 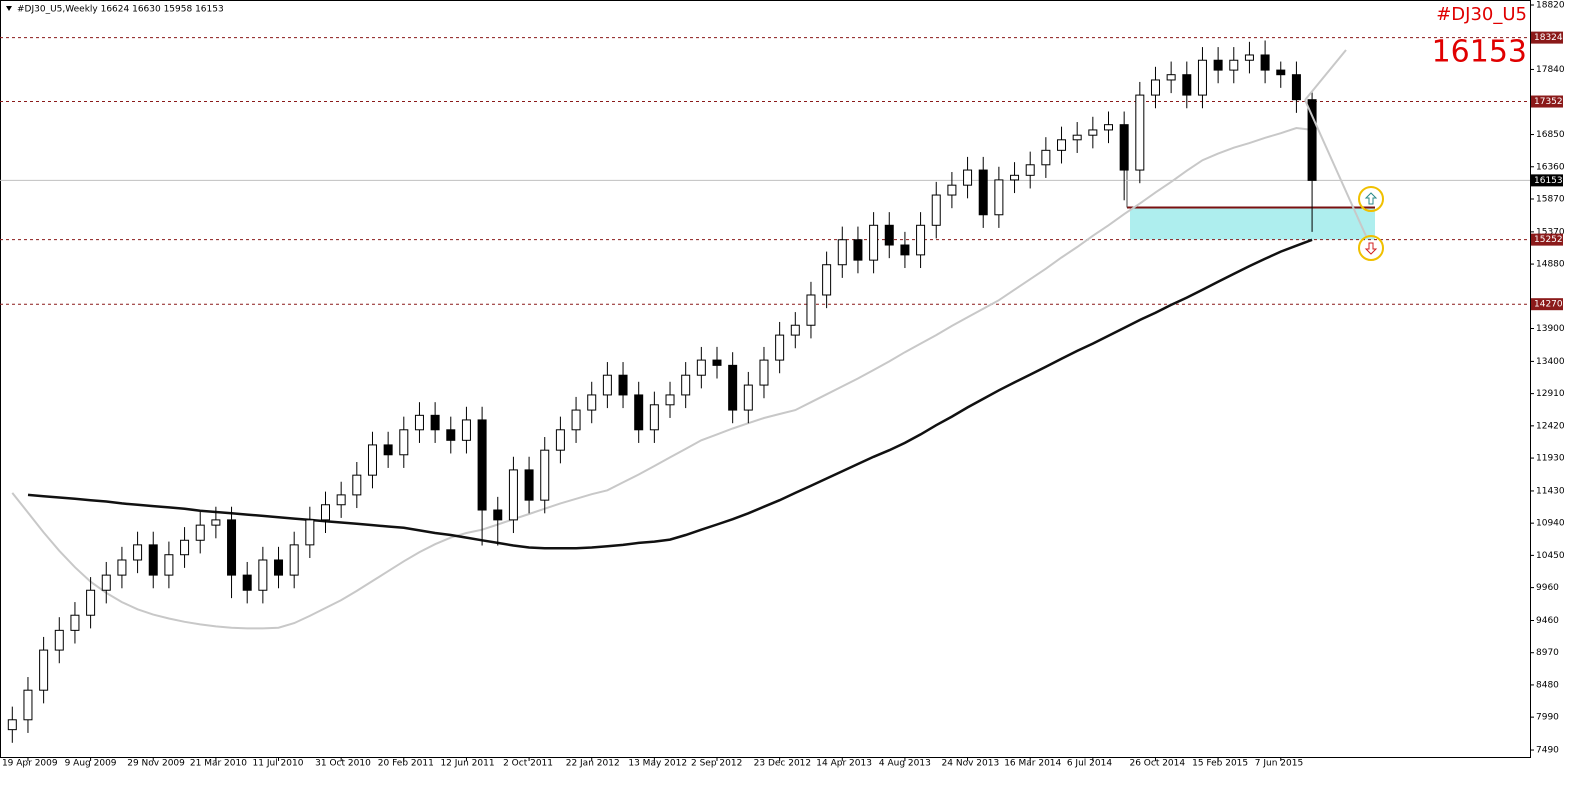 What do you see at coordinates (120, 10) in the screenshot?
I see `chart-header: #DJ30_U5,Weekly 16624 16630 15958 16153` at bounding box center [120, 10].